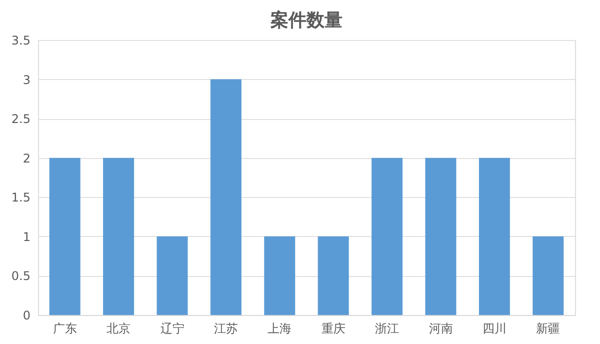 The image size is (600, 344). What do you see at coordinates (26, 79) in the screenshot?
I see `y-tick-label: 3` at bounding box center [26, 79].